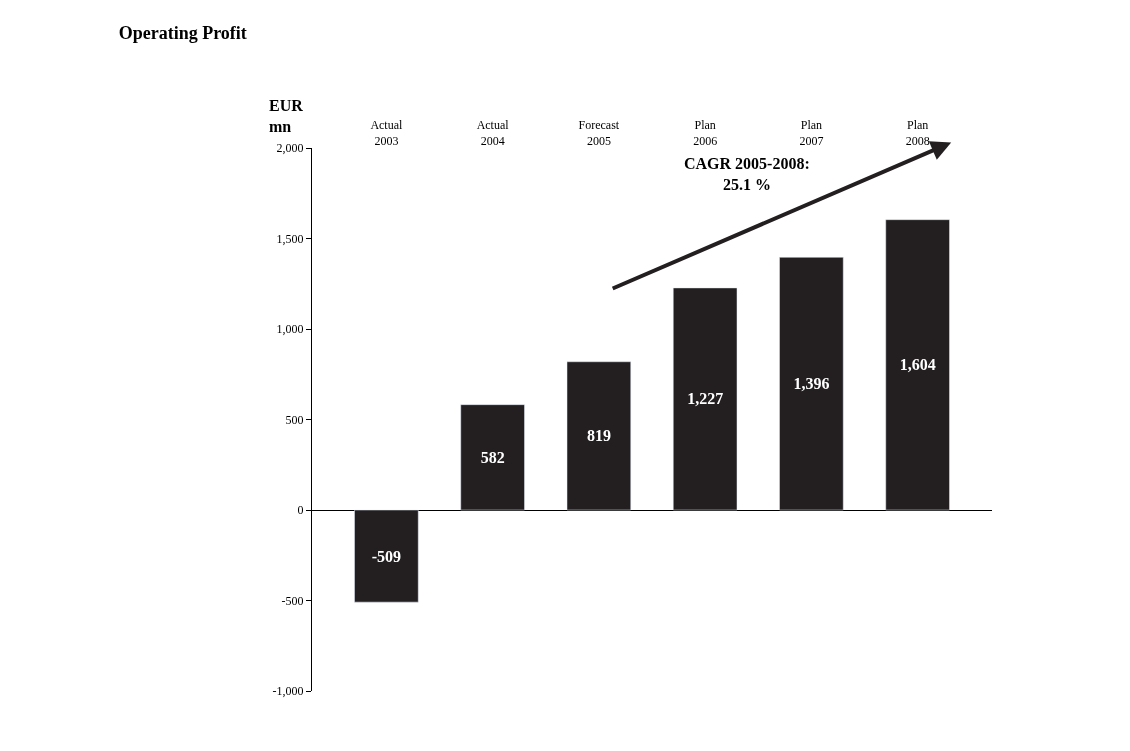  What do you see at coordinates (917, 133) in the screenshot?
I see `x-tick-label: Plan 2008` at bounding box center [917, 133].